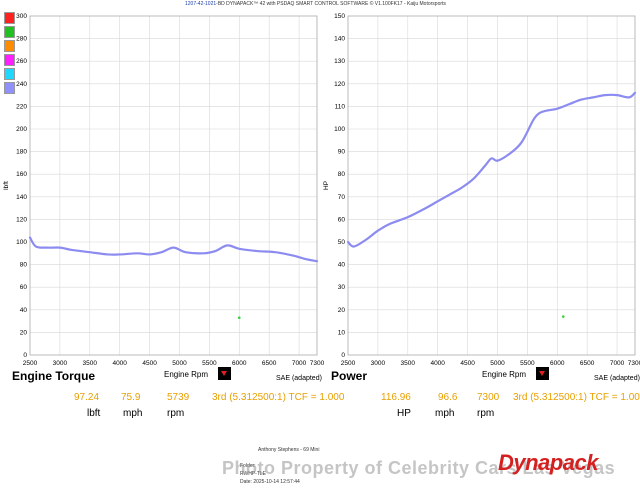 The width and height of the screenshot is (640, 491). I want to click on power-y-tick-label: 80, so click(342, 174).